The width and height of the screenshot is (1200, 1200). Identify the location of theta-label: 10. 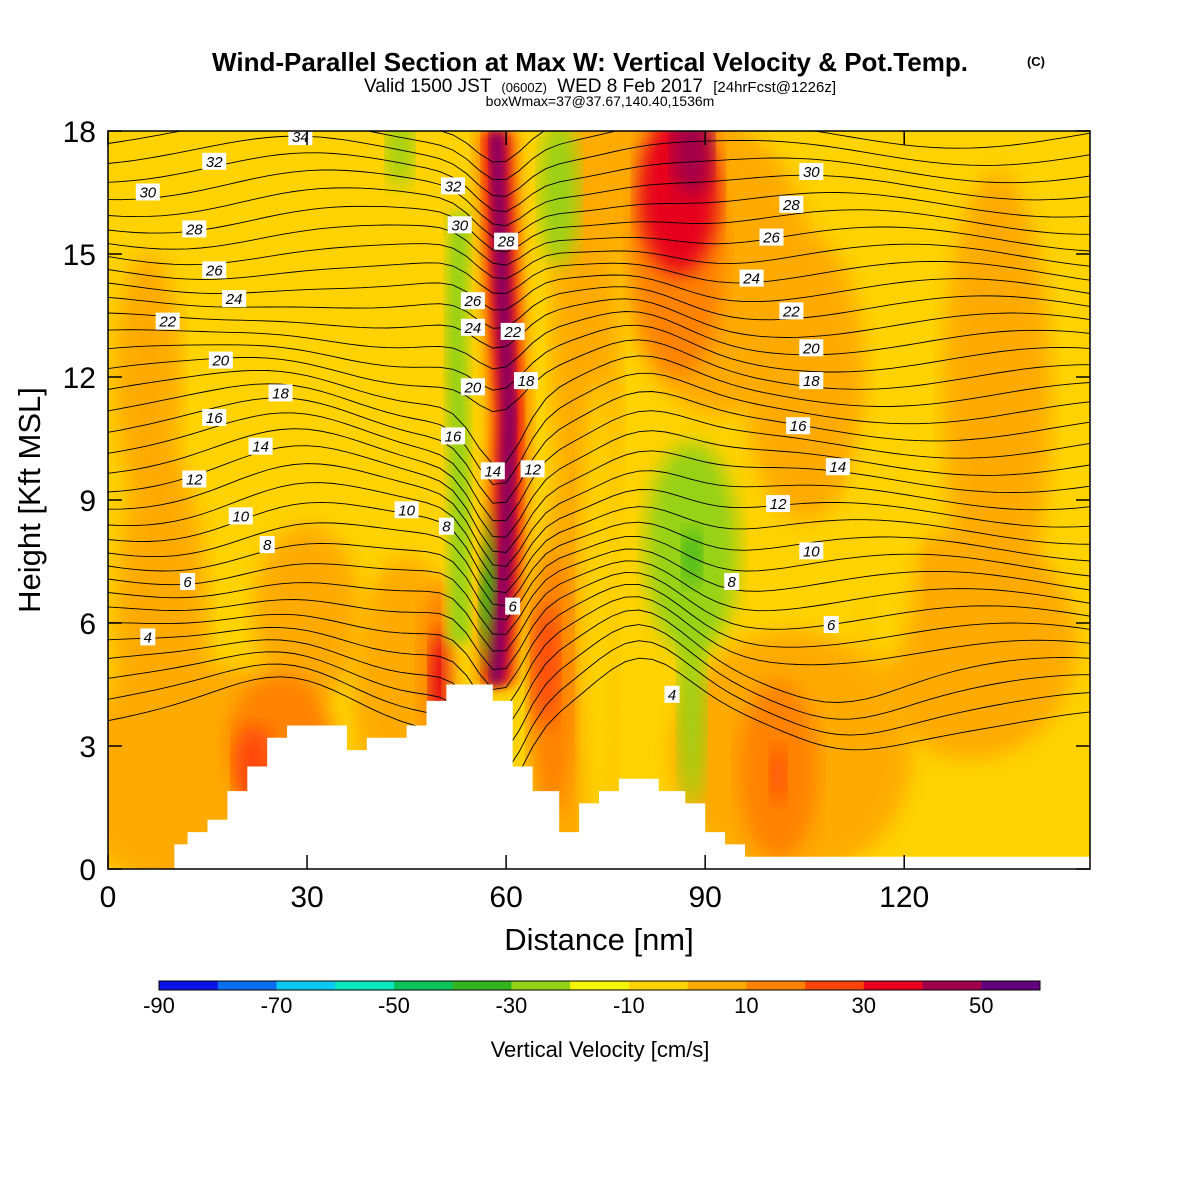
(240, 516).